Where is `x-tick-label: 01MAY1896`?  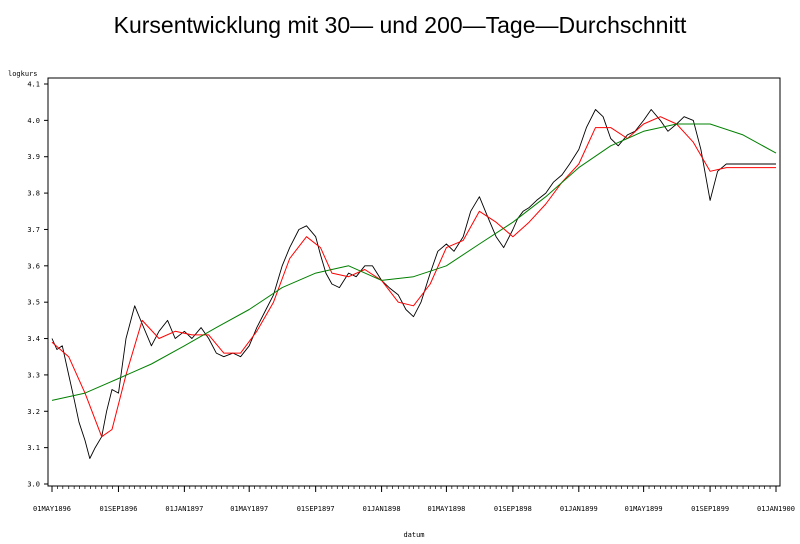
x-tick-label: 01MAY1896 is located at coordinates (52, 509).